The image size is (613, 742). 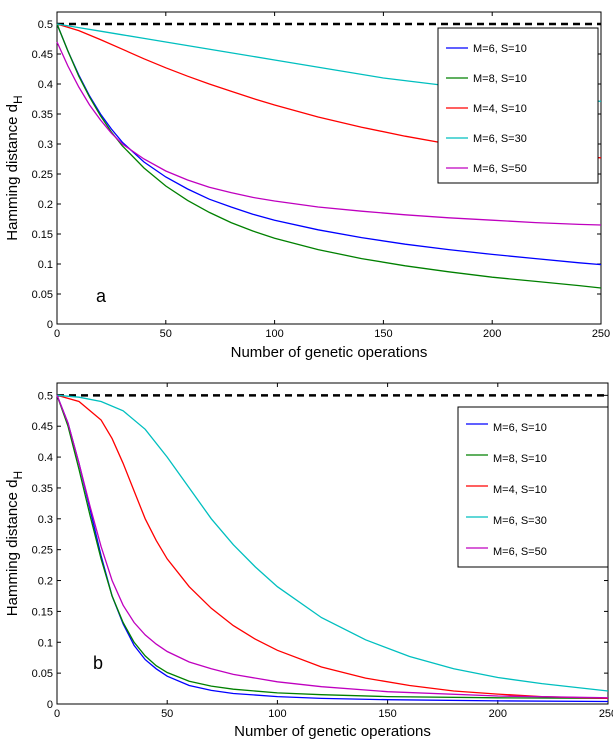 What do you see at coordinates (101, 296) in the screenshot?
I see `panel-label: a` at bounding box center [101, 296].